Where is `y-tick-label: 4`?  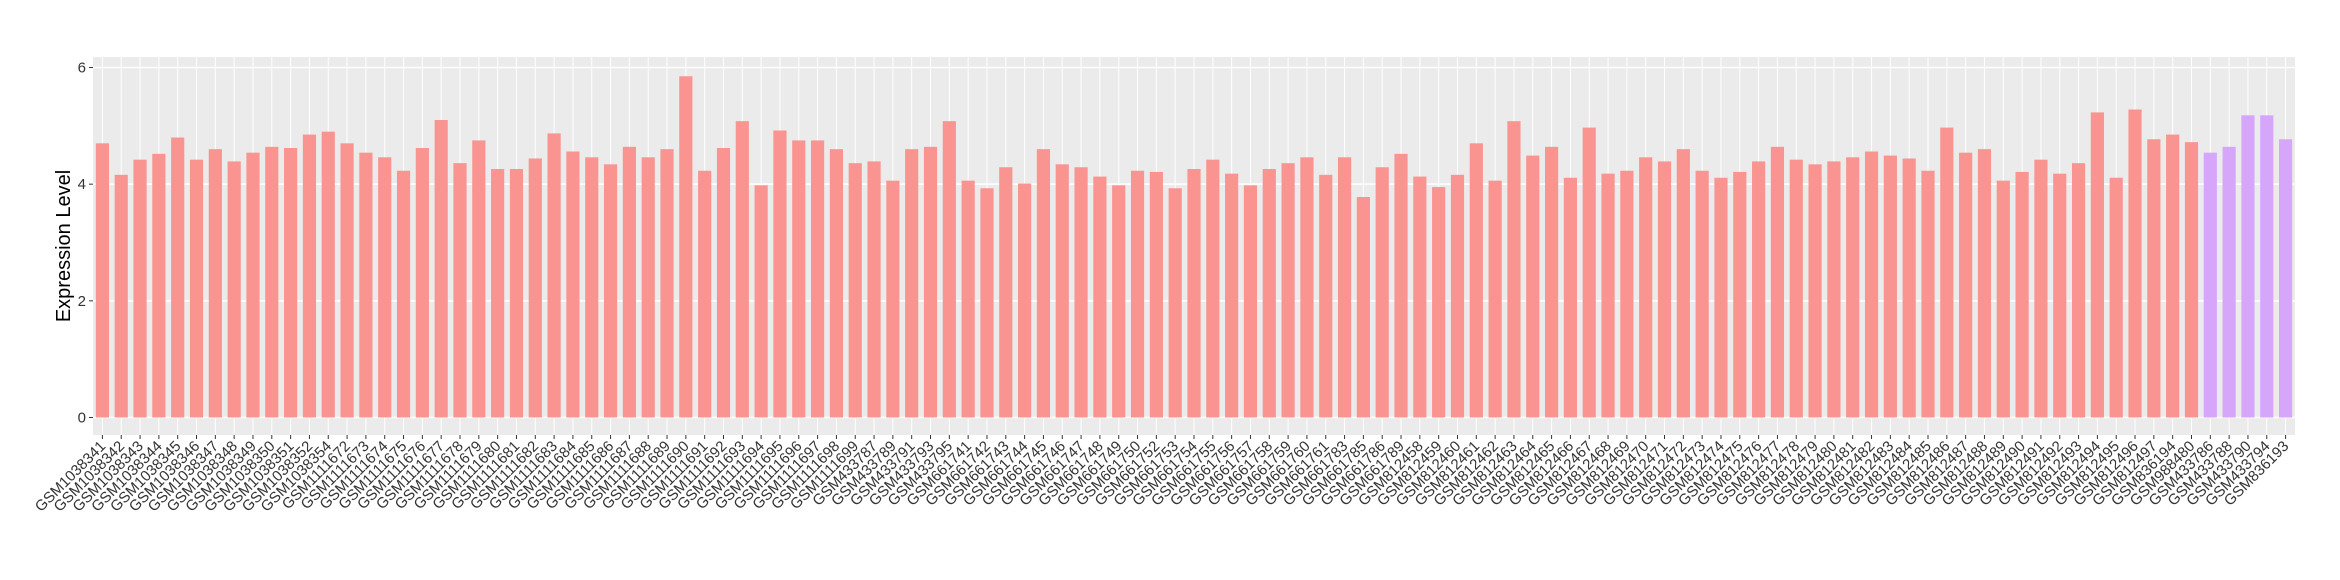
y-tick-label: 4 is located at coordinates (82, 184).